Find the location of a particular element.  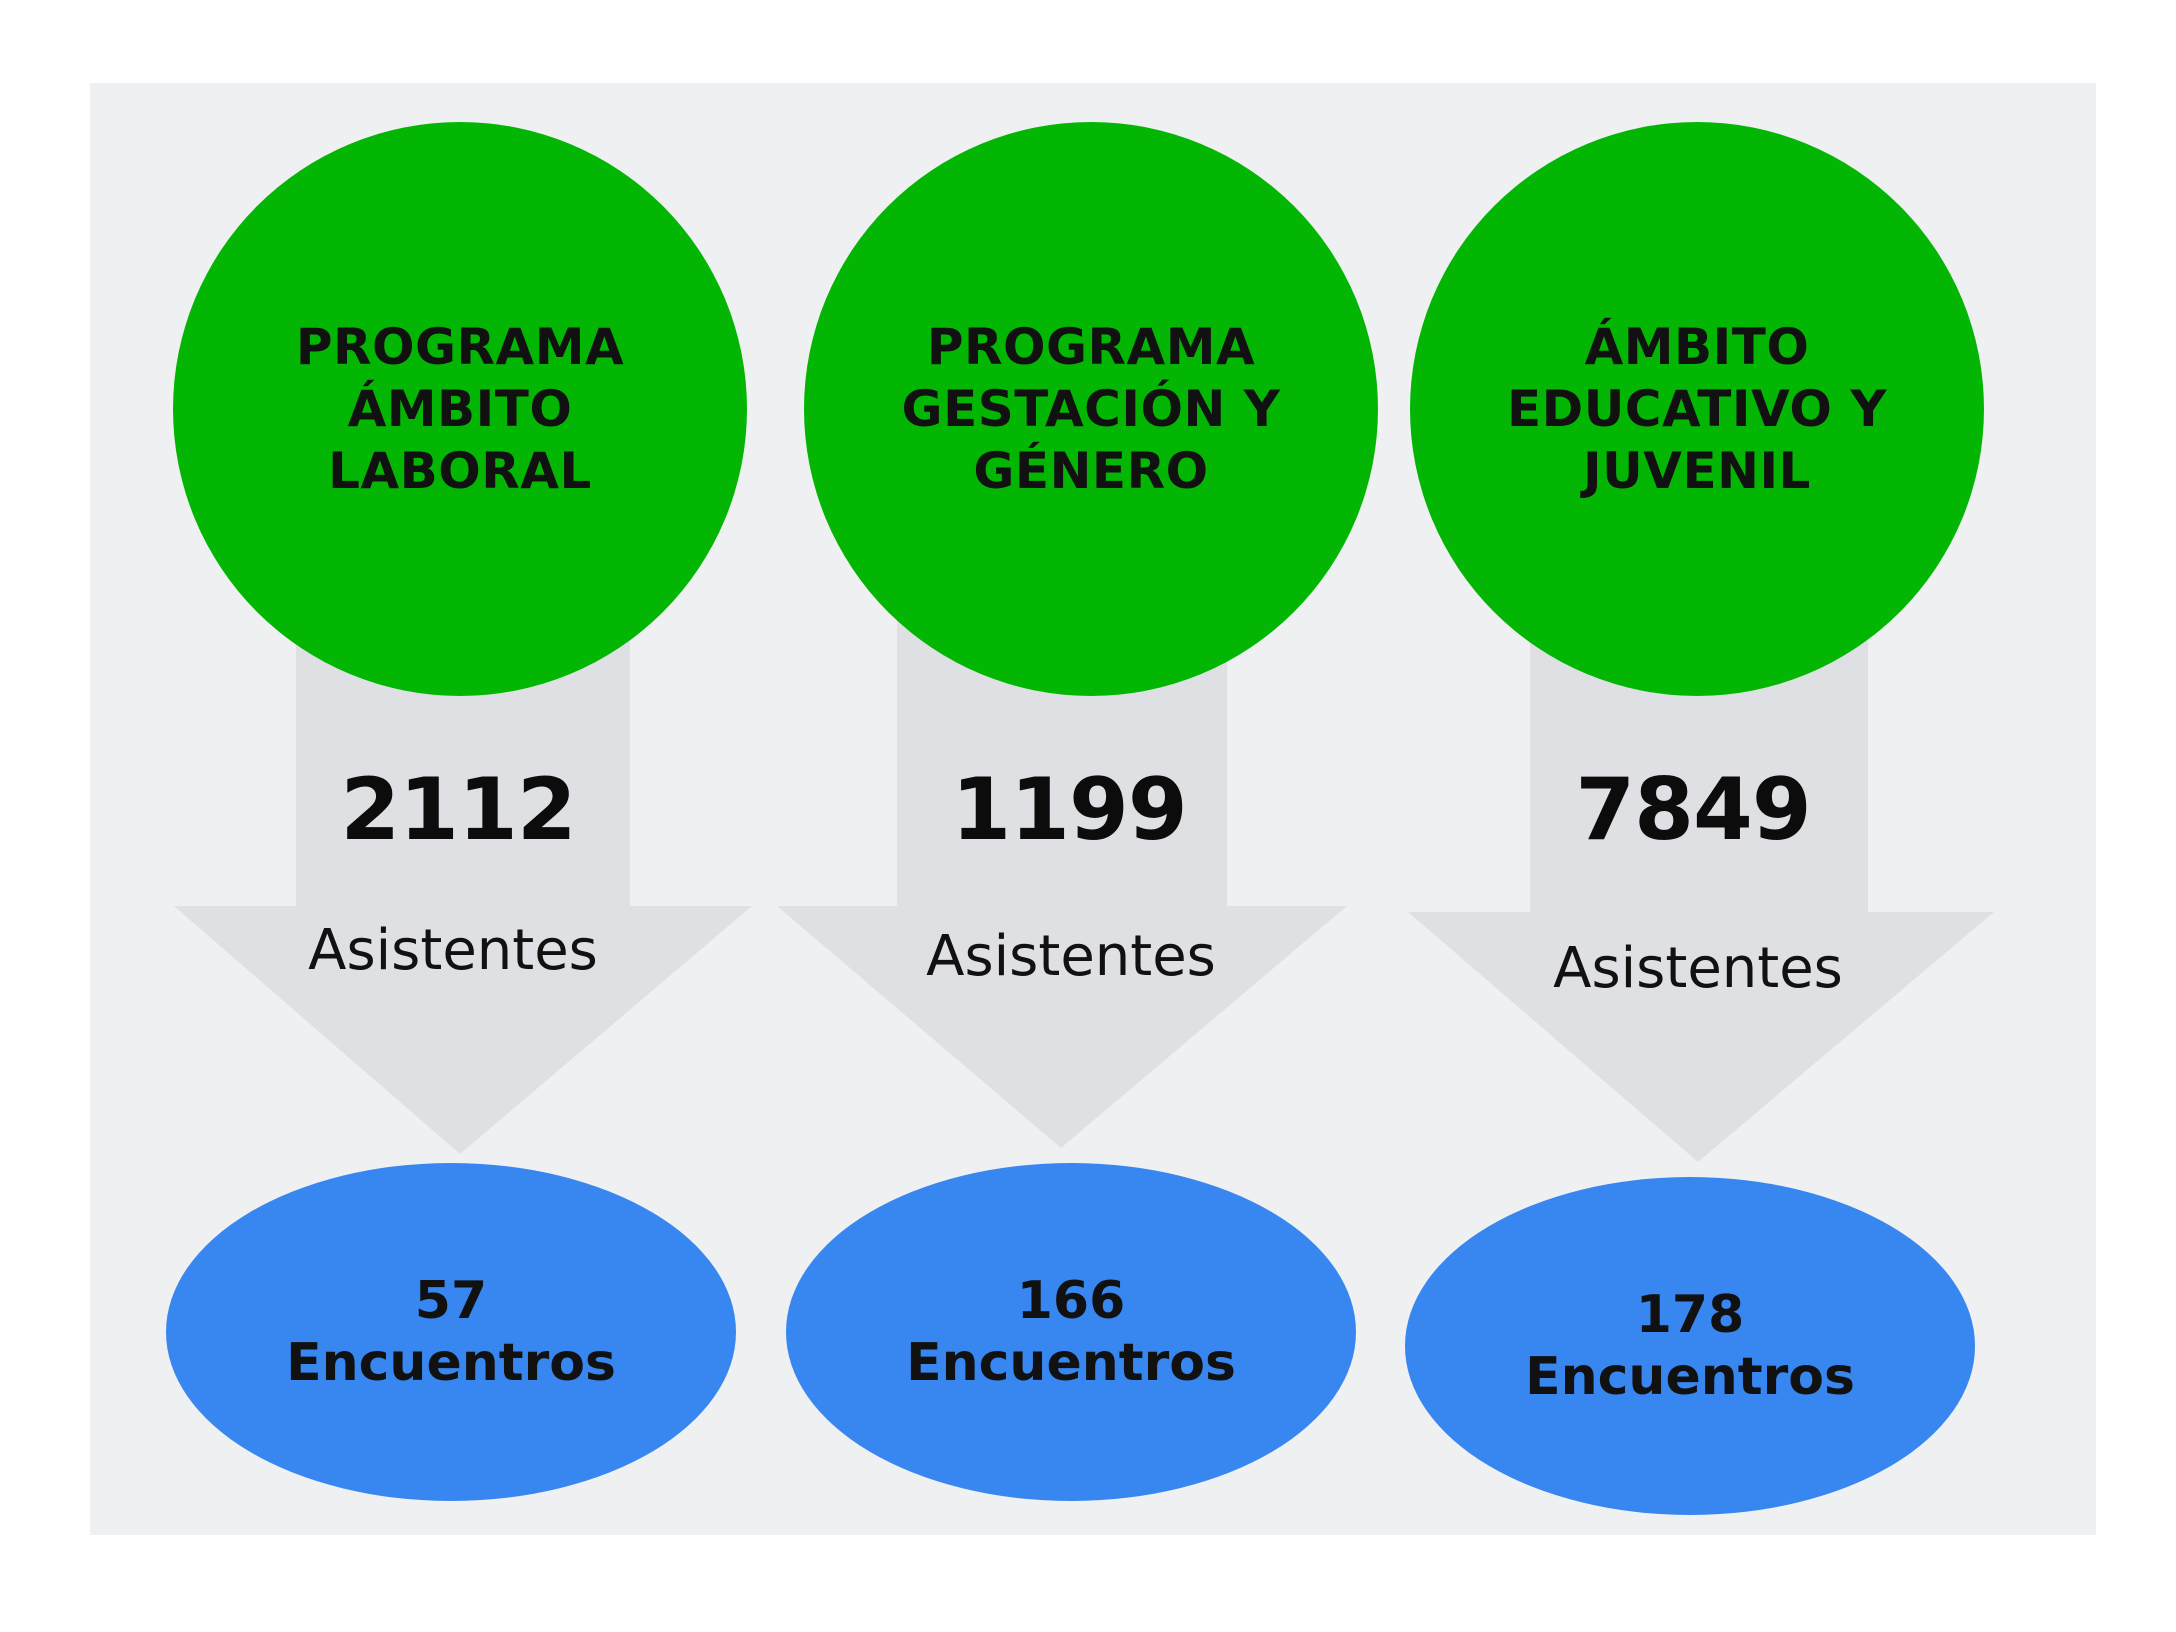

meetings-label-3: Encuentros is located at coordinates (1690, 1377).